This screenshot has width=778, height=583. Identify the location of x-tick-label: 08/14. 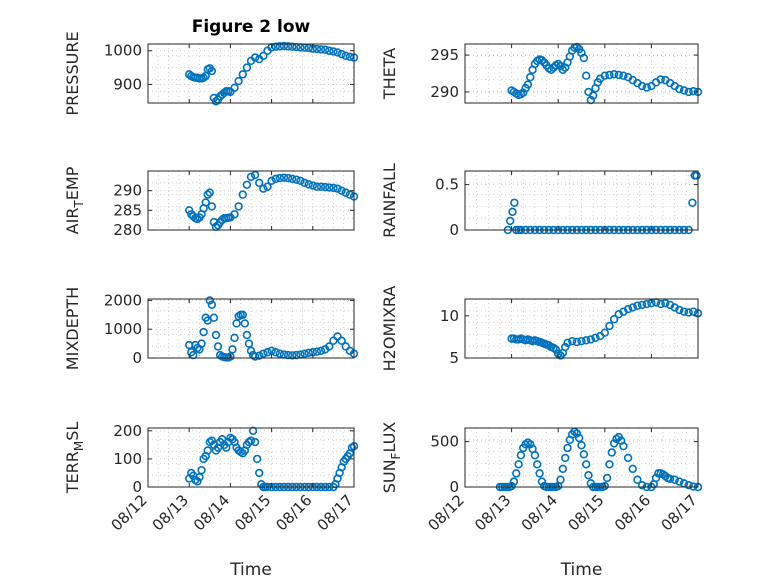
(539, 512).